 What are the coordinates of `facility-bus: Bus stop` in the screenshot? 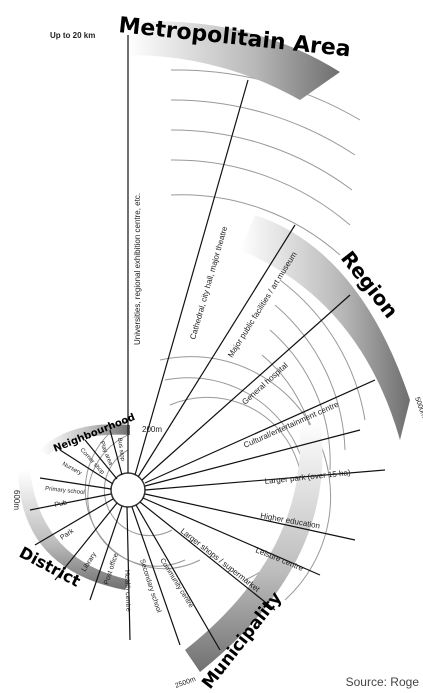 It's located at (120, 449).